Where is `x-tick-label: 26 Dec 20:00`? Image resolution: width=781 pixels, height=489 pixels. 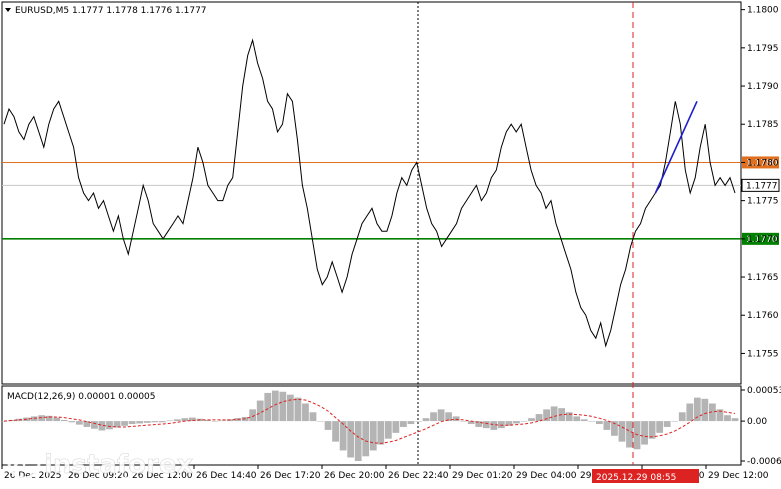
x-tick-label: 26 Dec 20:00 is located at coordinates (354, 476).